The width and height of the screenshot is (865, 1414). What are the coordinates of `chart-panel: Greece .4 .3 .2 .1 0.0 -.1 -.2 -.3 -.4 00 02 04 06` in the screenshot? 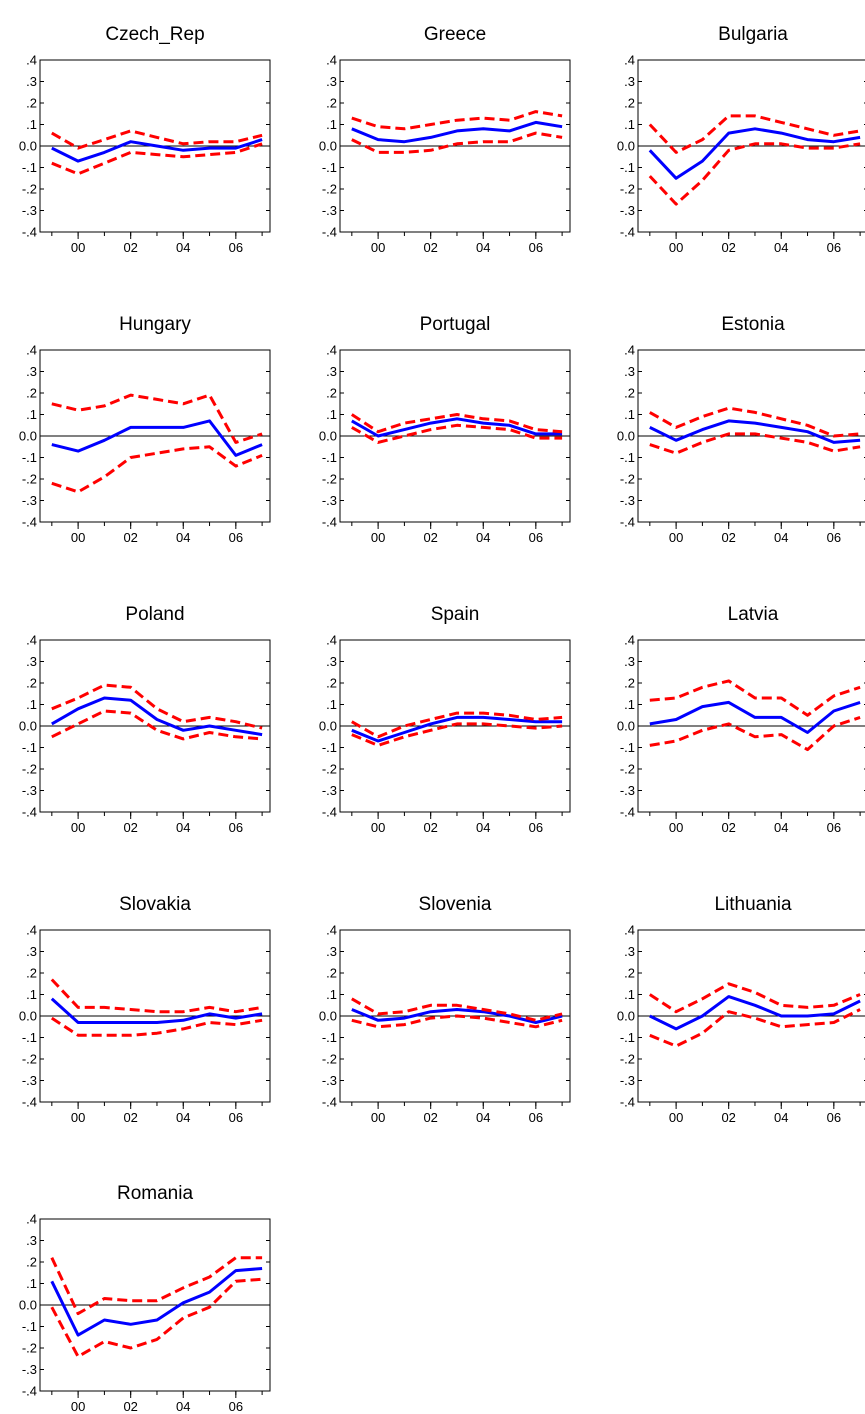 It's located at (445, 139).